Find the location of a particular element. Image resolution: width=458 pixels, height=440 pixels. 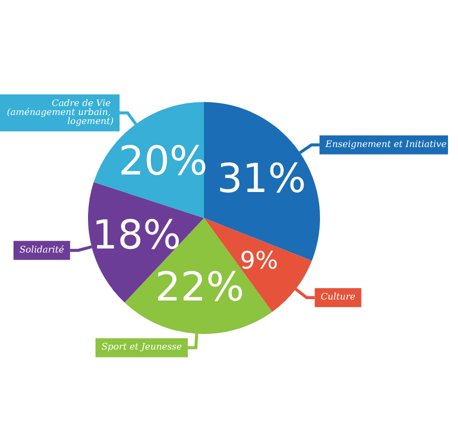

slice-label: Solidarité is located at coordinates (42, 250).